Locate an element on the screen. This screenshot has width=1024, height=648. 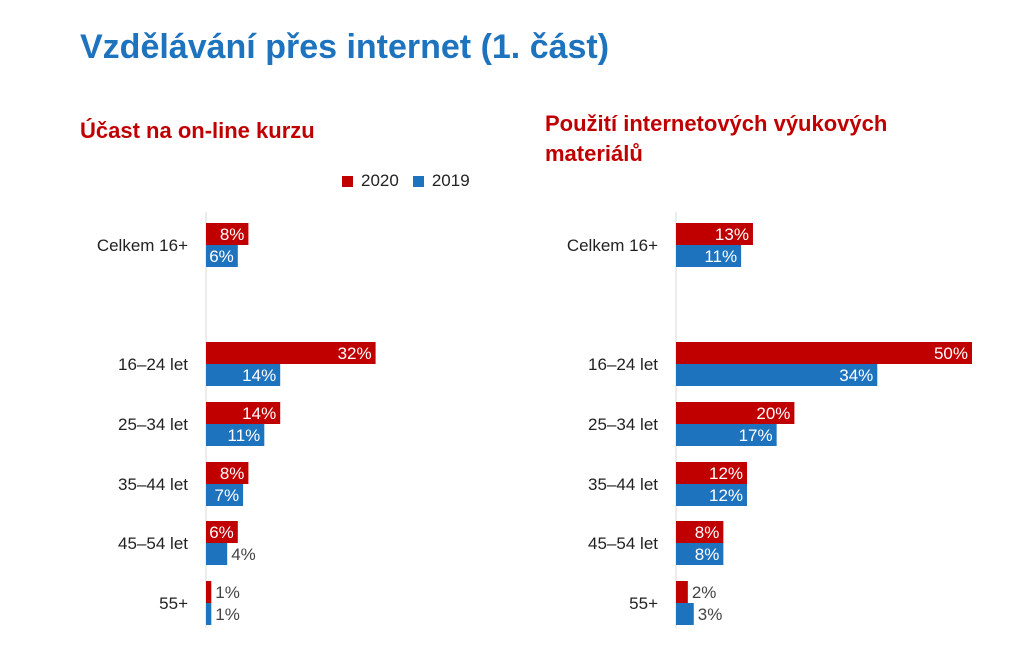
legend-swatch-2019 is located at coordinates (418, 181).